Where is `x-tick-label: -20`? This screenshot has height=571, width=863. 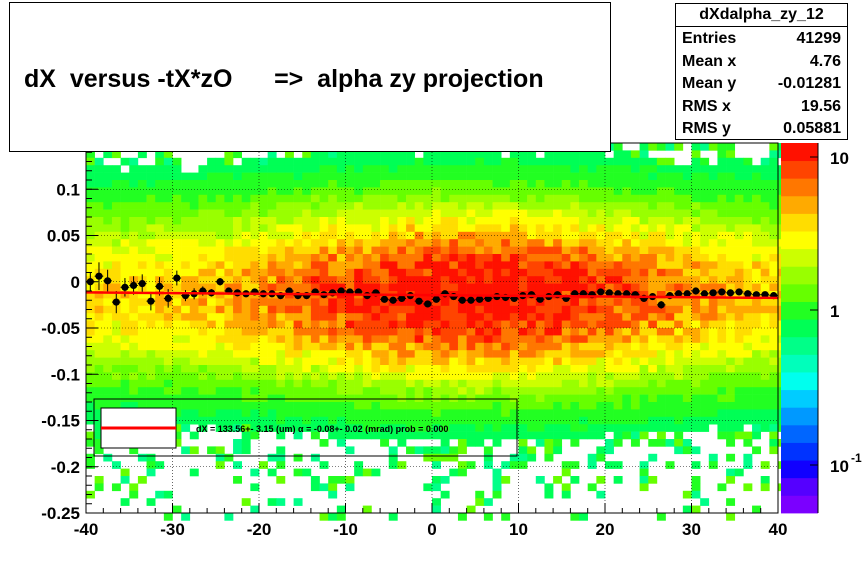 x-tick-label: -20 is located at coordinates (259, 529).